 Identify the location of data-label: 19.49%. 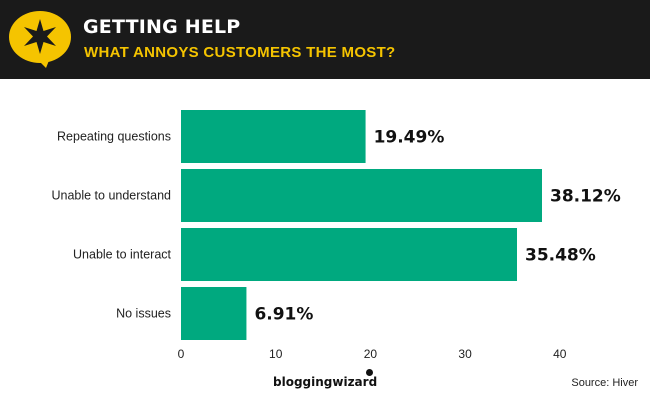
(409, 138).